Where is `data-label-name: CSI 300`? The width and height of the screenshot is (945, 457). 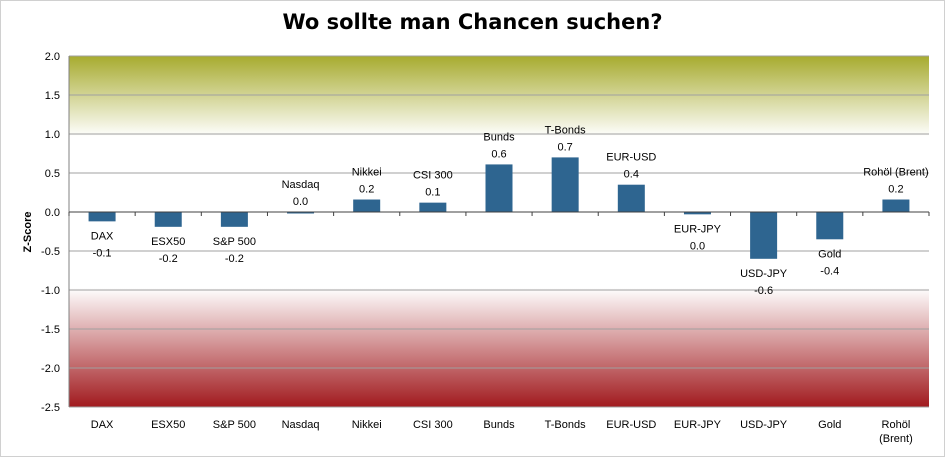
data-label-name: CSI 300 is located at coordinates (433, 176).